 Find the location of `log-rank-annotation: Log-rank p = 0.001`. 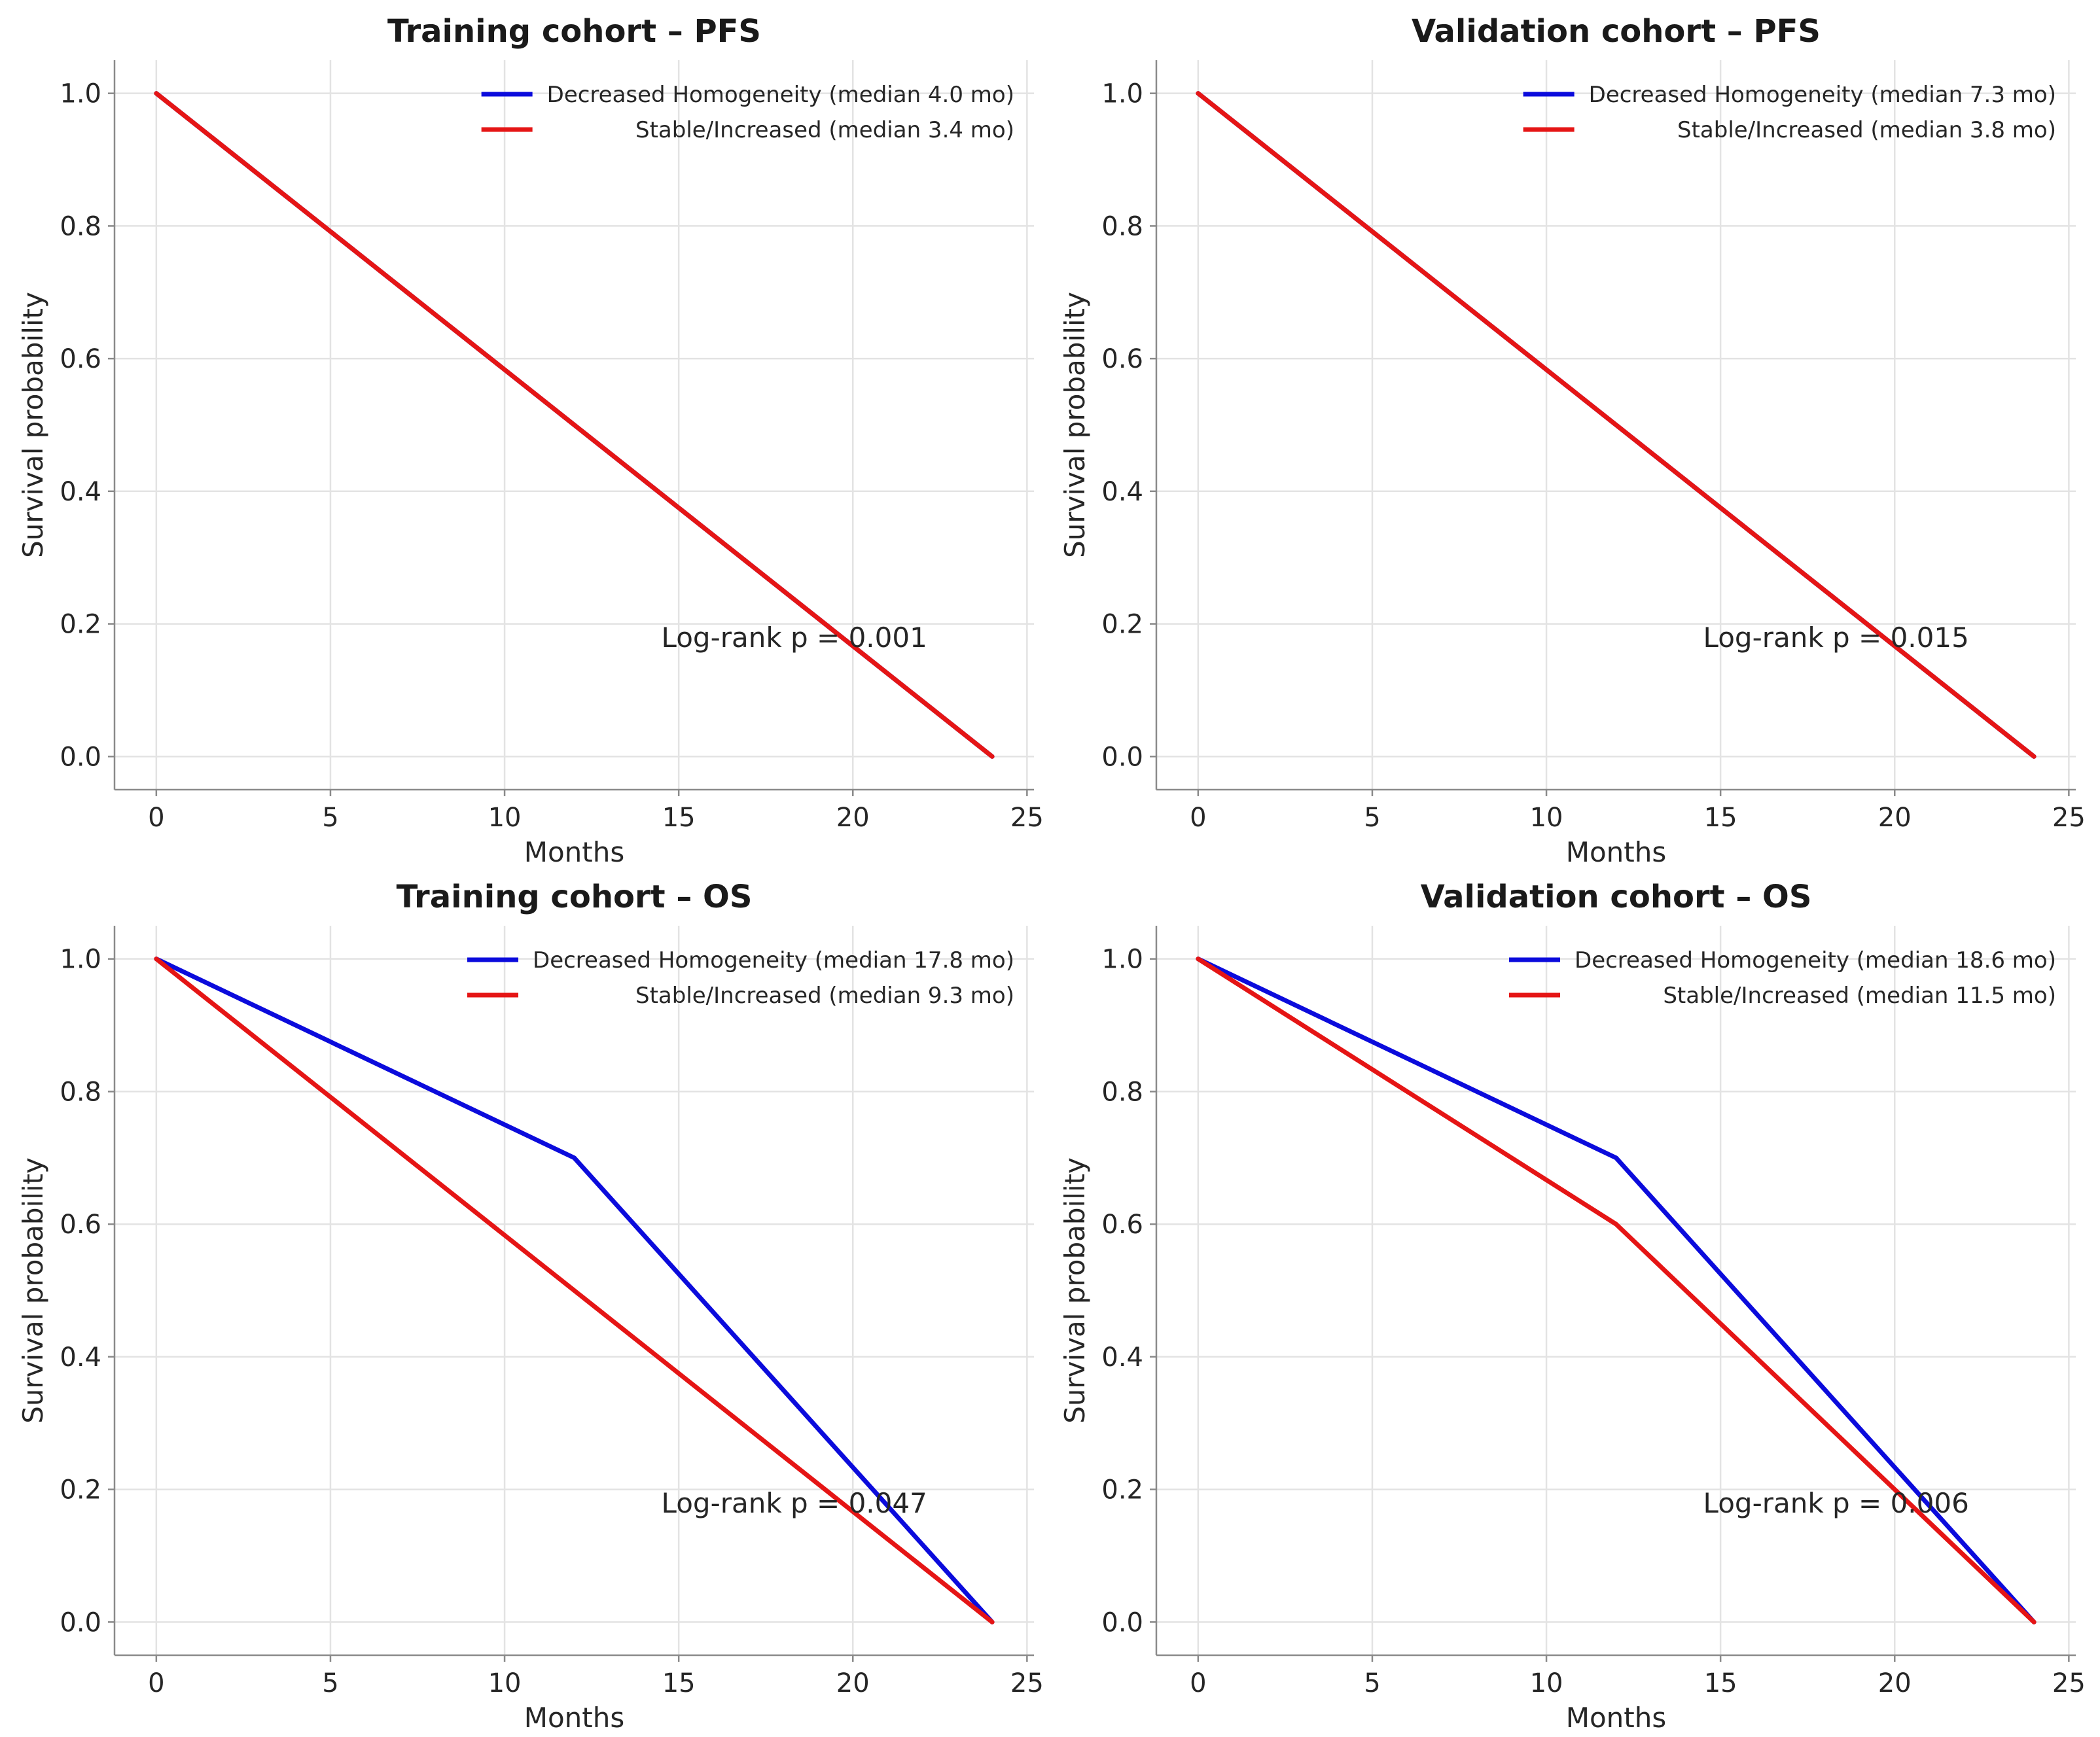

log-rank-annotation: Log-rank p = 0.001 is located at coordinates (794, 638).